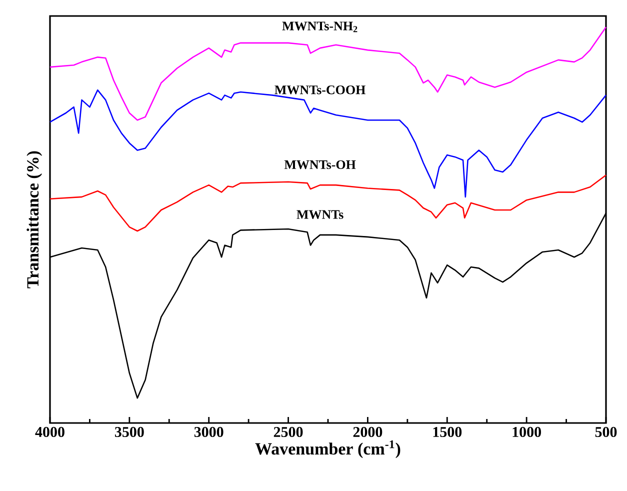  What do you see at coordinates (129, 432) in the screenshot?
I see `x-tick-label: 3500` at bounding box center [129, 432].